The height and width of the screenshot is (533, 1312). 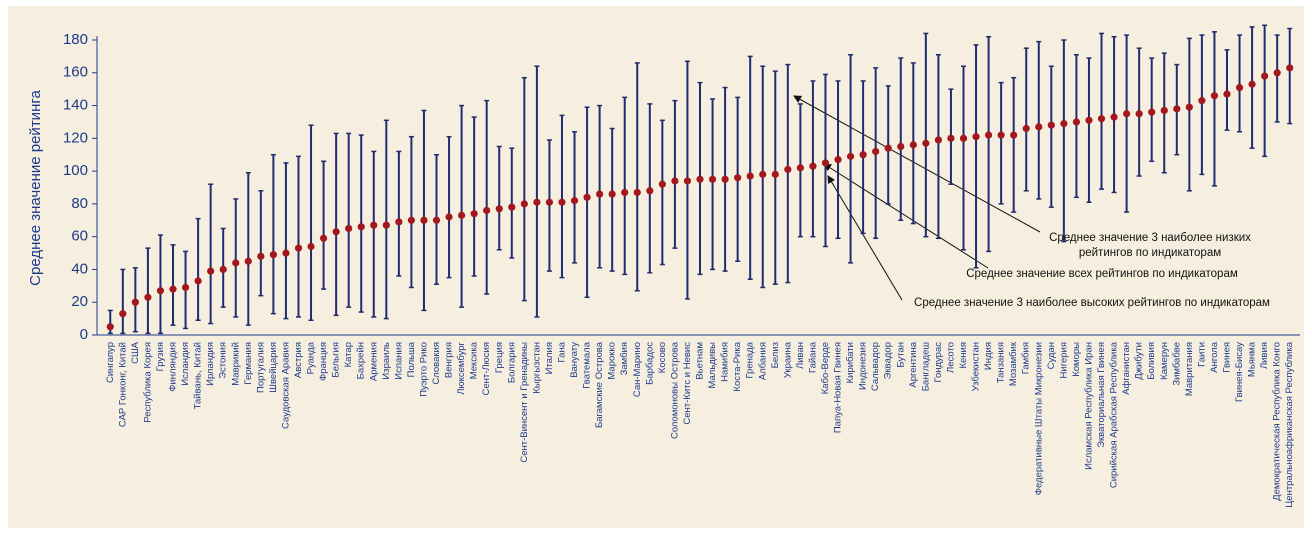 What do you see at coordinates (35, 188) in the screenshot?
I see `y-axis-title: Среднее значение рейтинга` at bounding box center [35, 188].